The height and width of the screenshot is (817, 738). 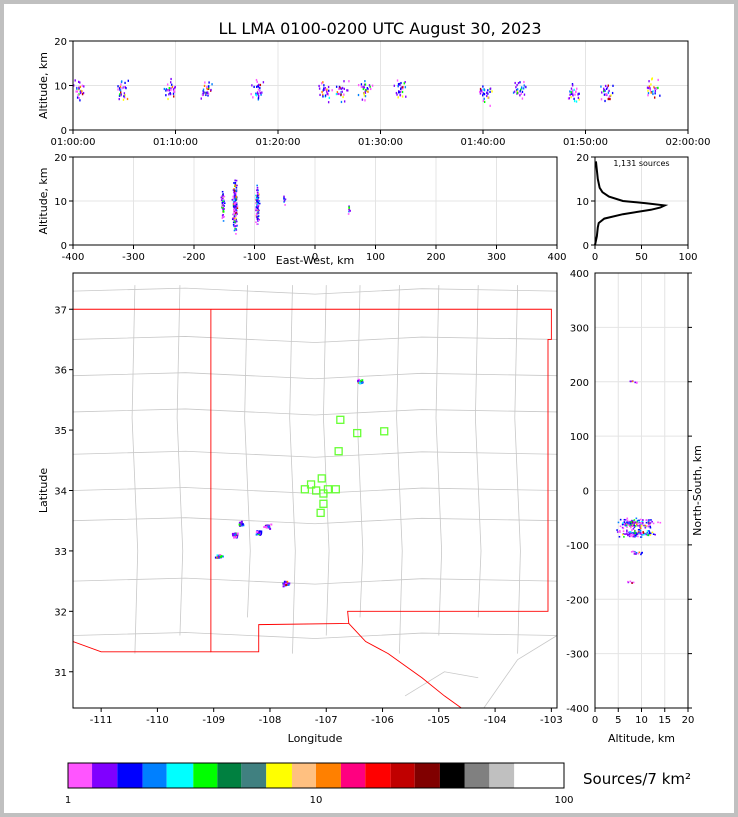 I want to click on y-tick-label: 400, so click(x=579, y=274).